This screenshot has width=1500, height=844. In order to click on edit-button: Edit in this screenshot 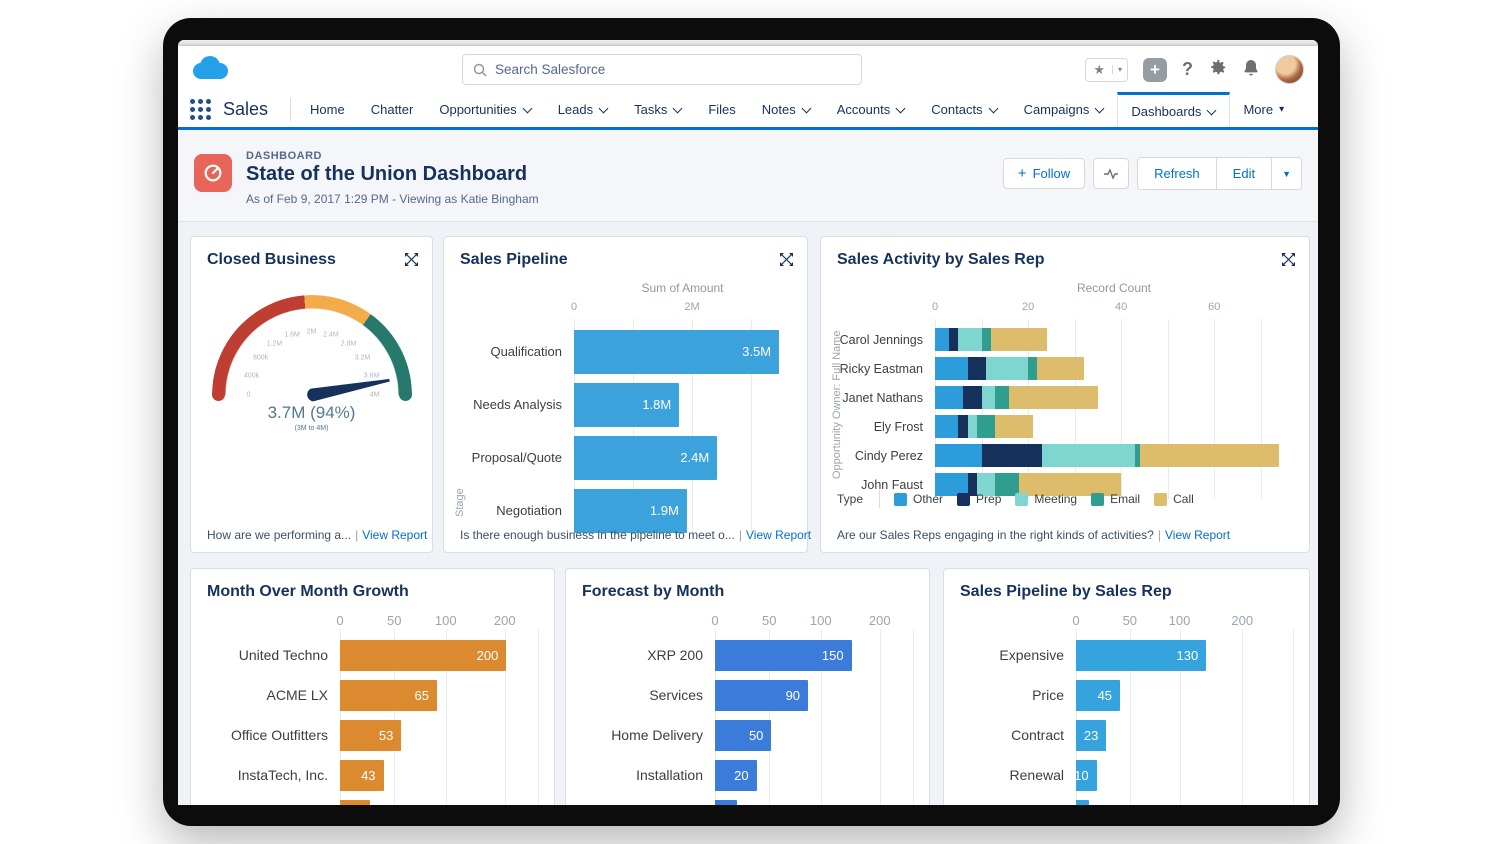, I will do `click(1244, 173)`.